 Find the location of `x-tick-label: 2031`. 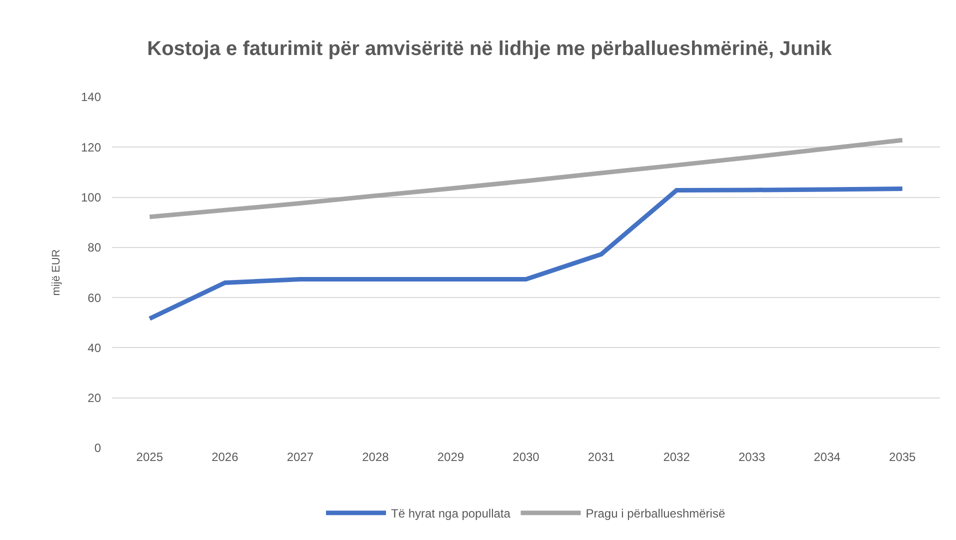

x-tick-label: 2031 is located at coordinates (601, 457).